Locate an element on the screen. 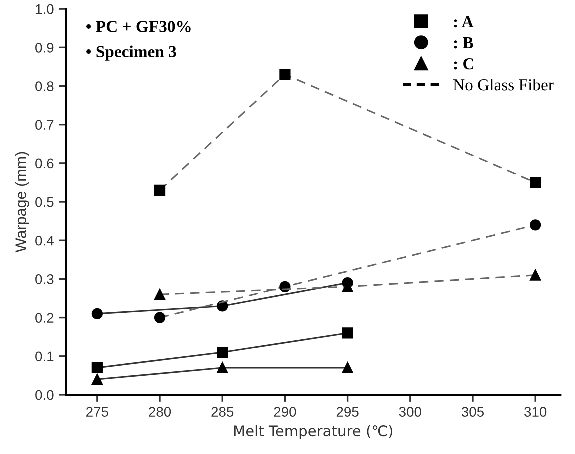 The image size is (575, 454). y-axis-title: Warpage (mm) is located at coordinates (22, 202).